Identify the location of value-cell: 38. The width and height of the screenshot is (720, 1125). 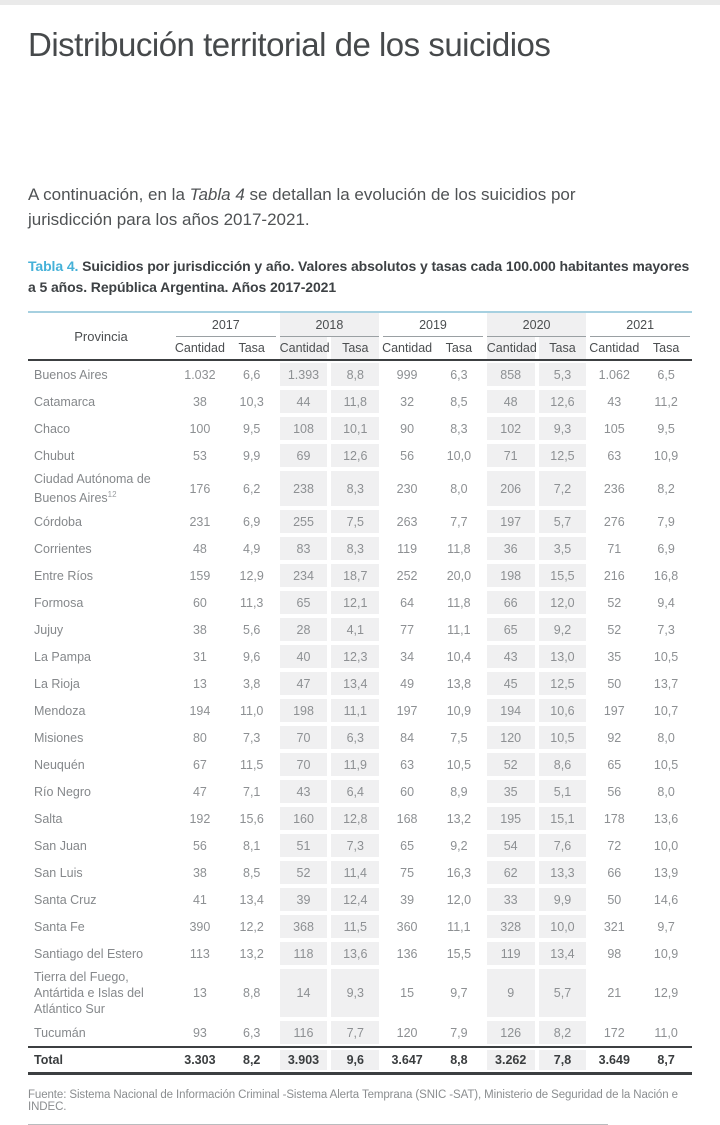
(199, 401).